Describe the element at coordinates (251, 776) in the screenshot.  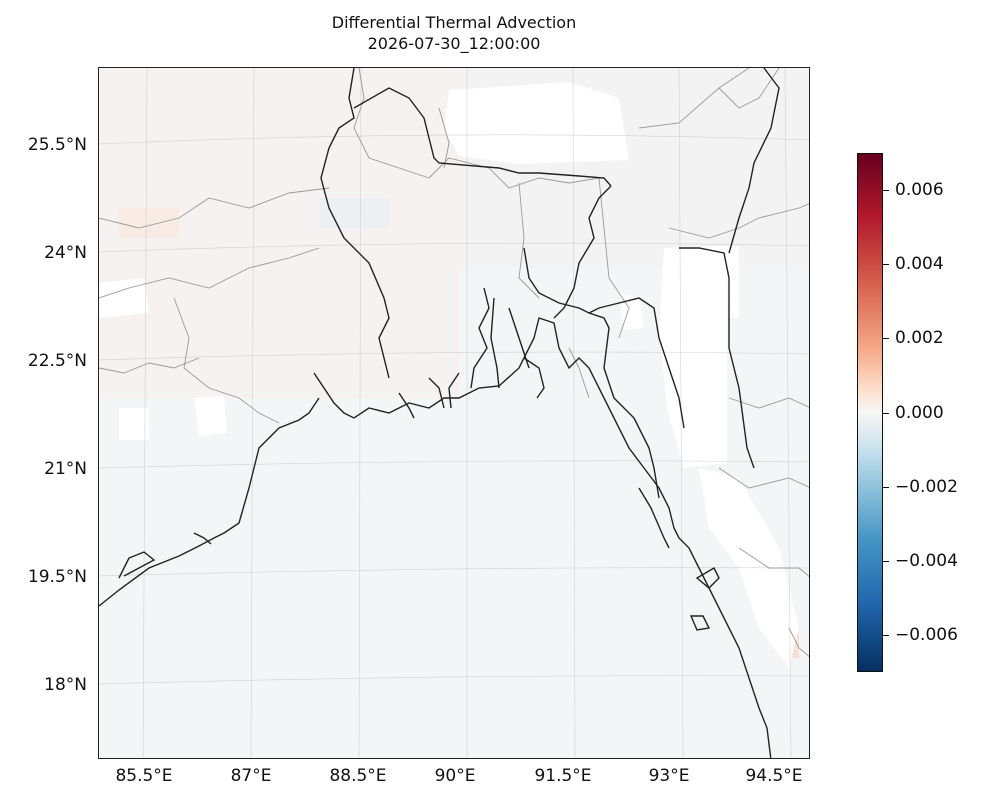
I see `lon-label: 87°E` at that location.